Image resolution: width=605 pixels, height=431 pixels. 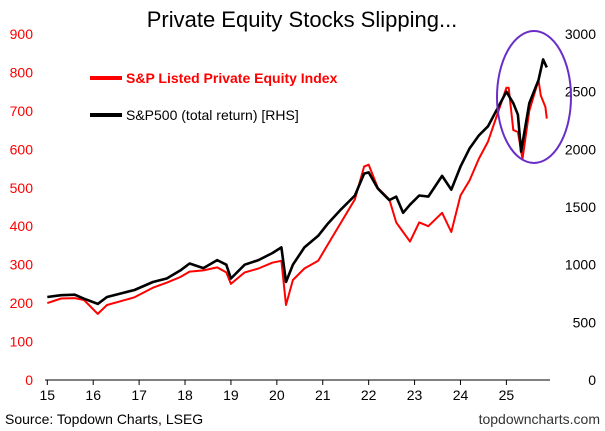 I want to click on left-axis: 0 100 200 300 400 500 600 700 800 900, so click(x=22, y=207).